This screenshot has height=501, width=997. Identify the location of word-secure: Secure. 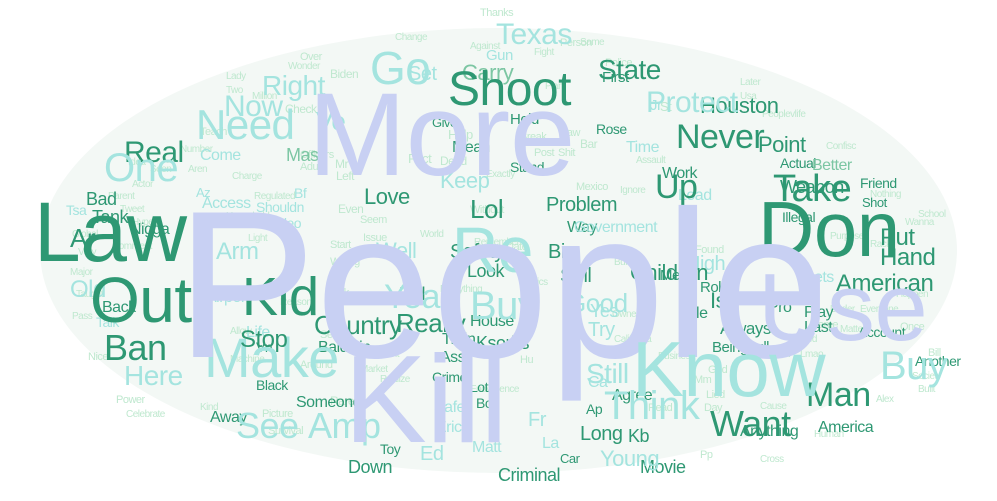
(336, 335).